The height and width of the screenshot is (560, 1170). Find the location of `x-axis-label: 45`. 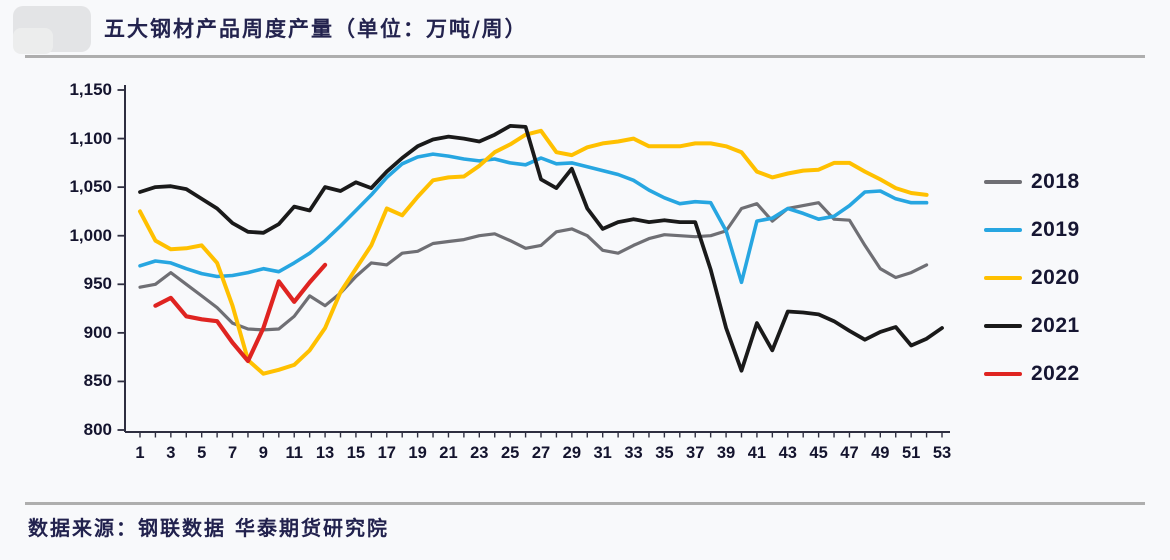

x-axis-label: 45 is located at coordinates (818, 453).